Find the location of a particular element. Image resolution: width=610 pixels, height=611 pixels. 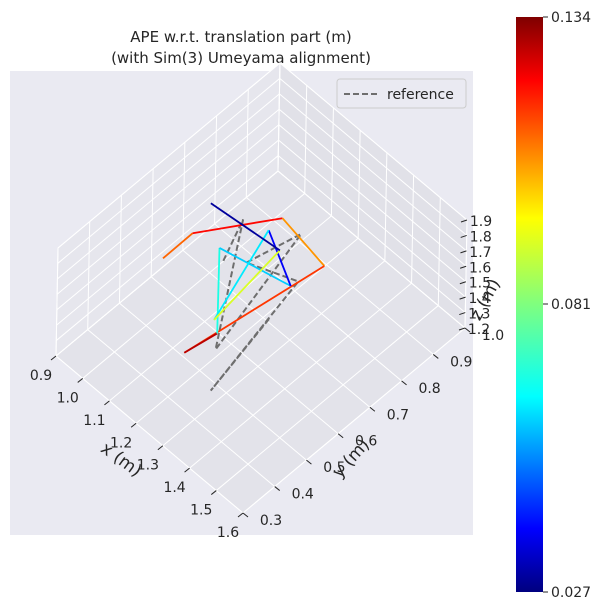

y-tick-label: 0.3 is located at coordinates (271, 521).